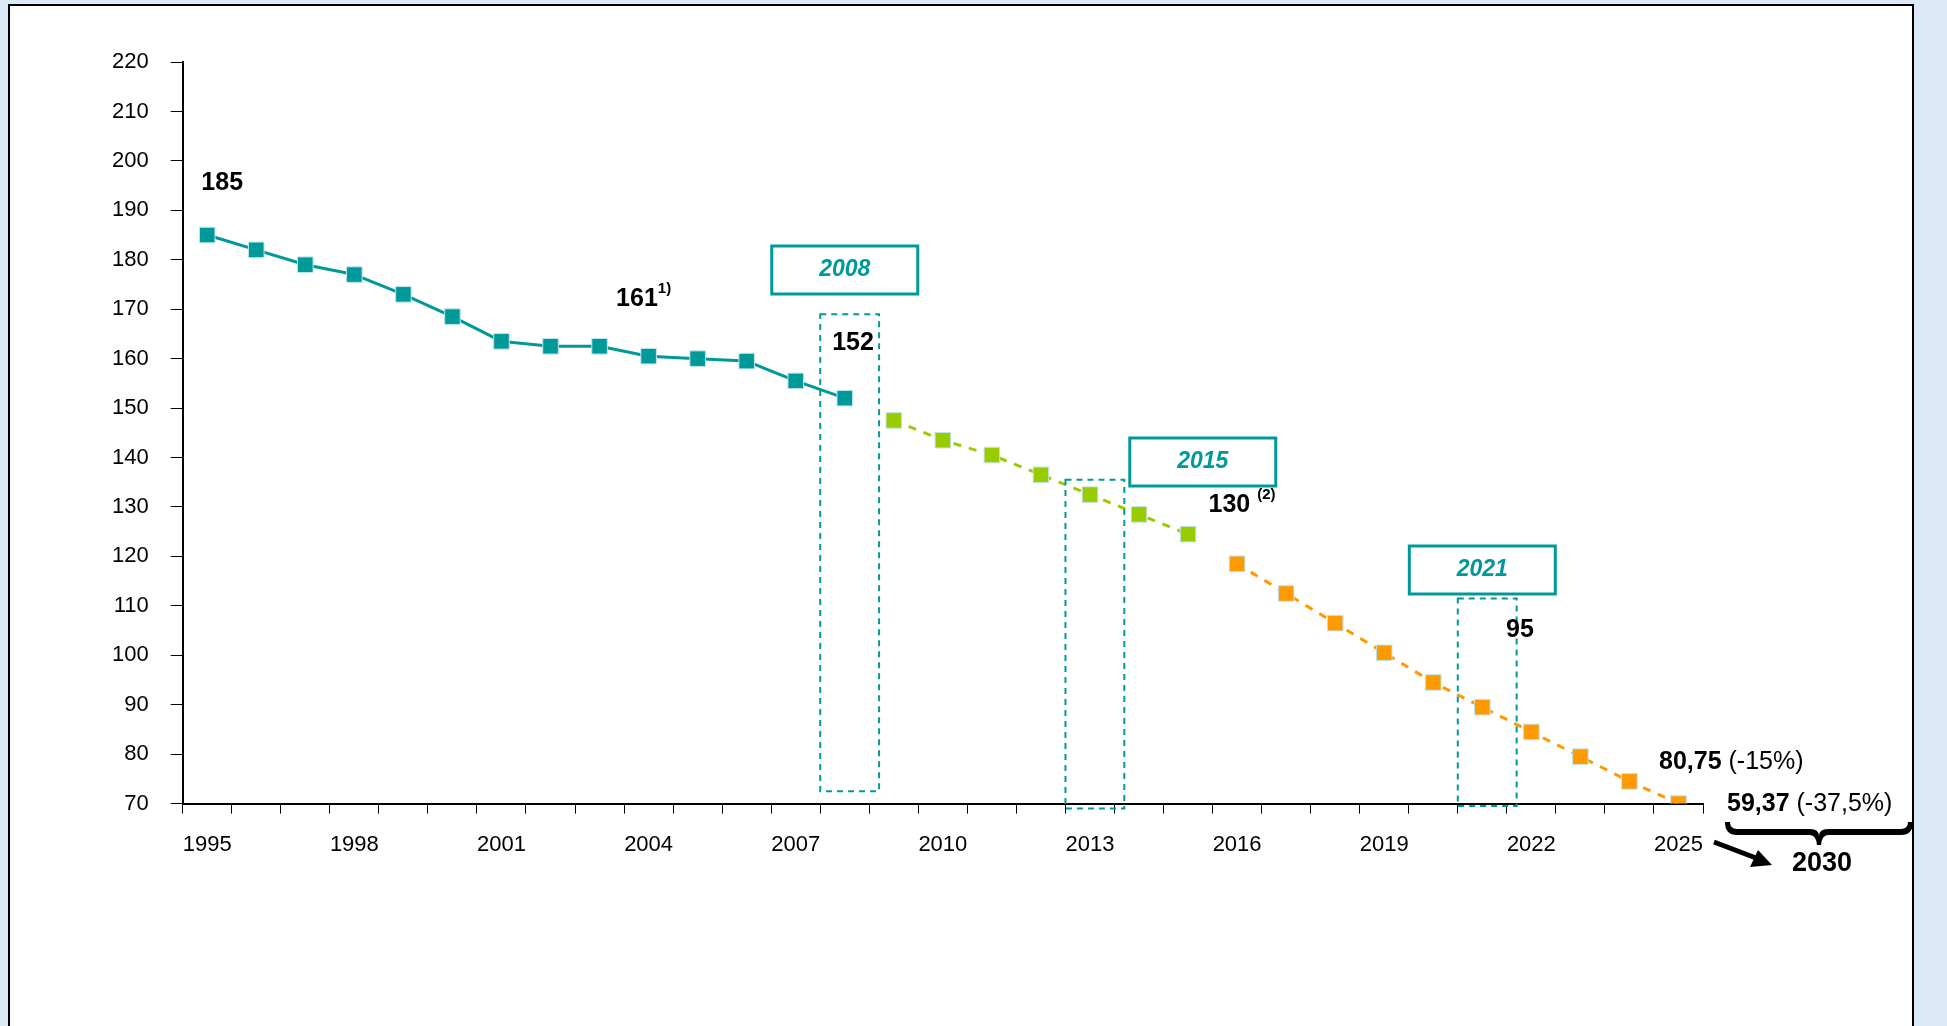  What do you see at coordinates (1822, 862) in the screenshot?
I see `text: 2030` at bounding box center [1822, 862].